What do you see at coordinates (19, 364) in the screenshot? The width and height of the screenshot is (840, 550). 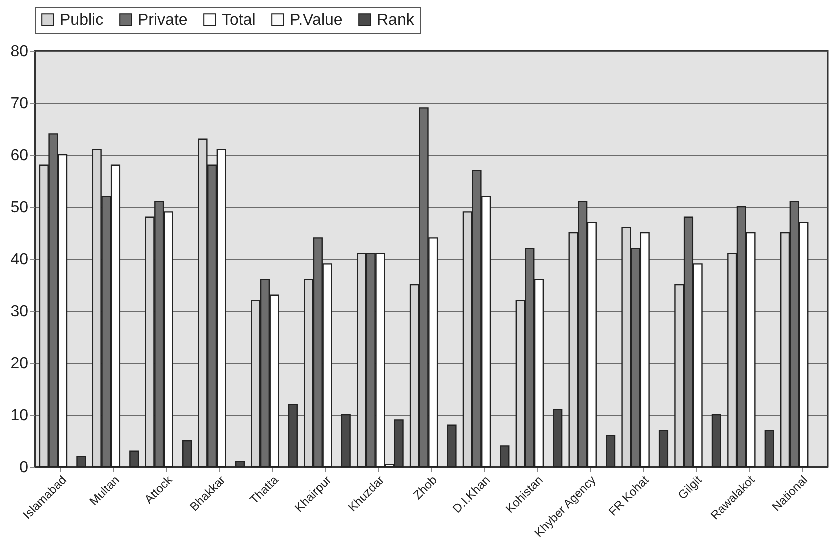 I see `y-tick-label: 20` at bounding box center [19, 364].